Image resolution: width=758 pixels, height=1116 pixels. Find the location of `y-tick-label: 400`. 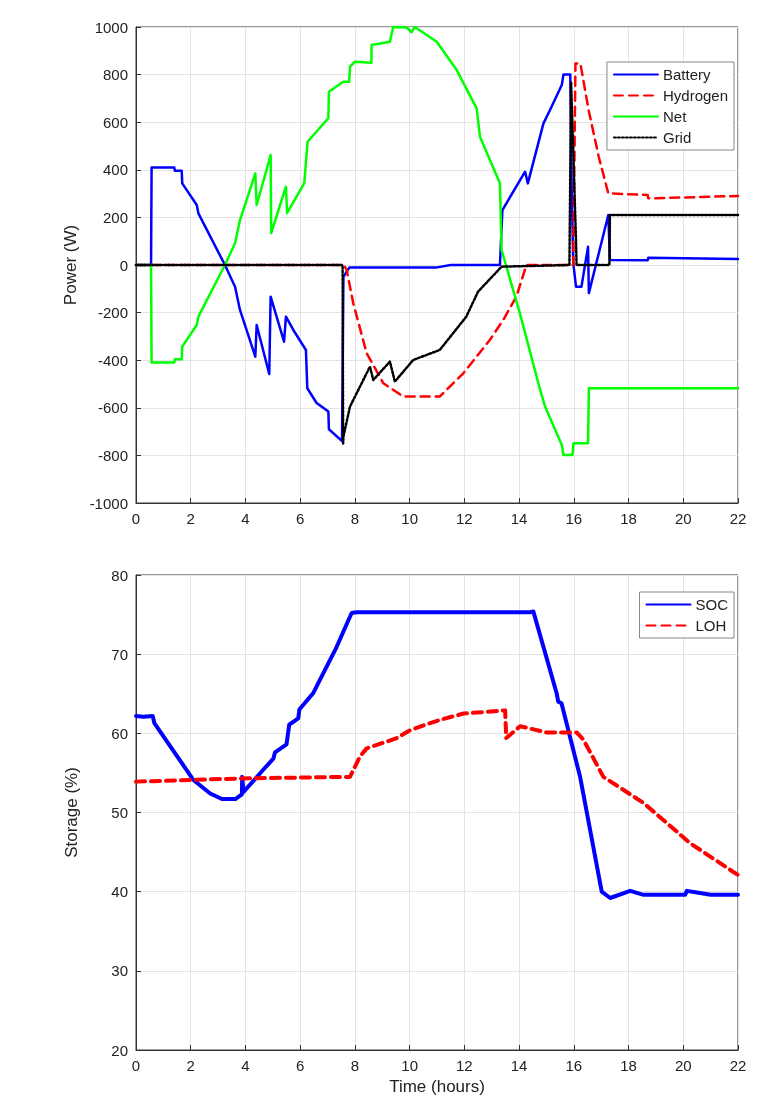

y-tick-label: 400 is located at coordinates (115, 170).